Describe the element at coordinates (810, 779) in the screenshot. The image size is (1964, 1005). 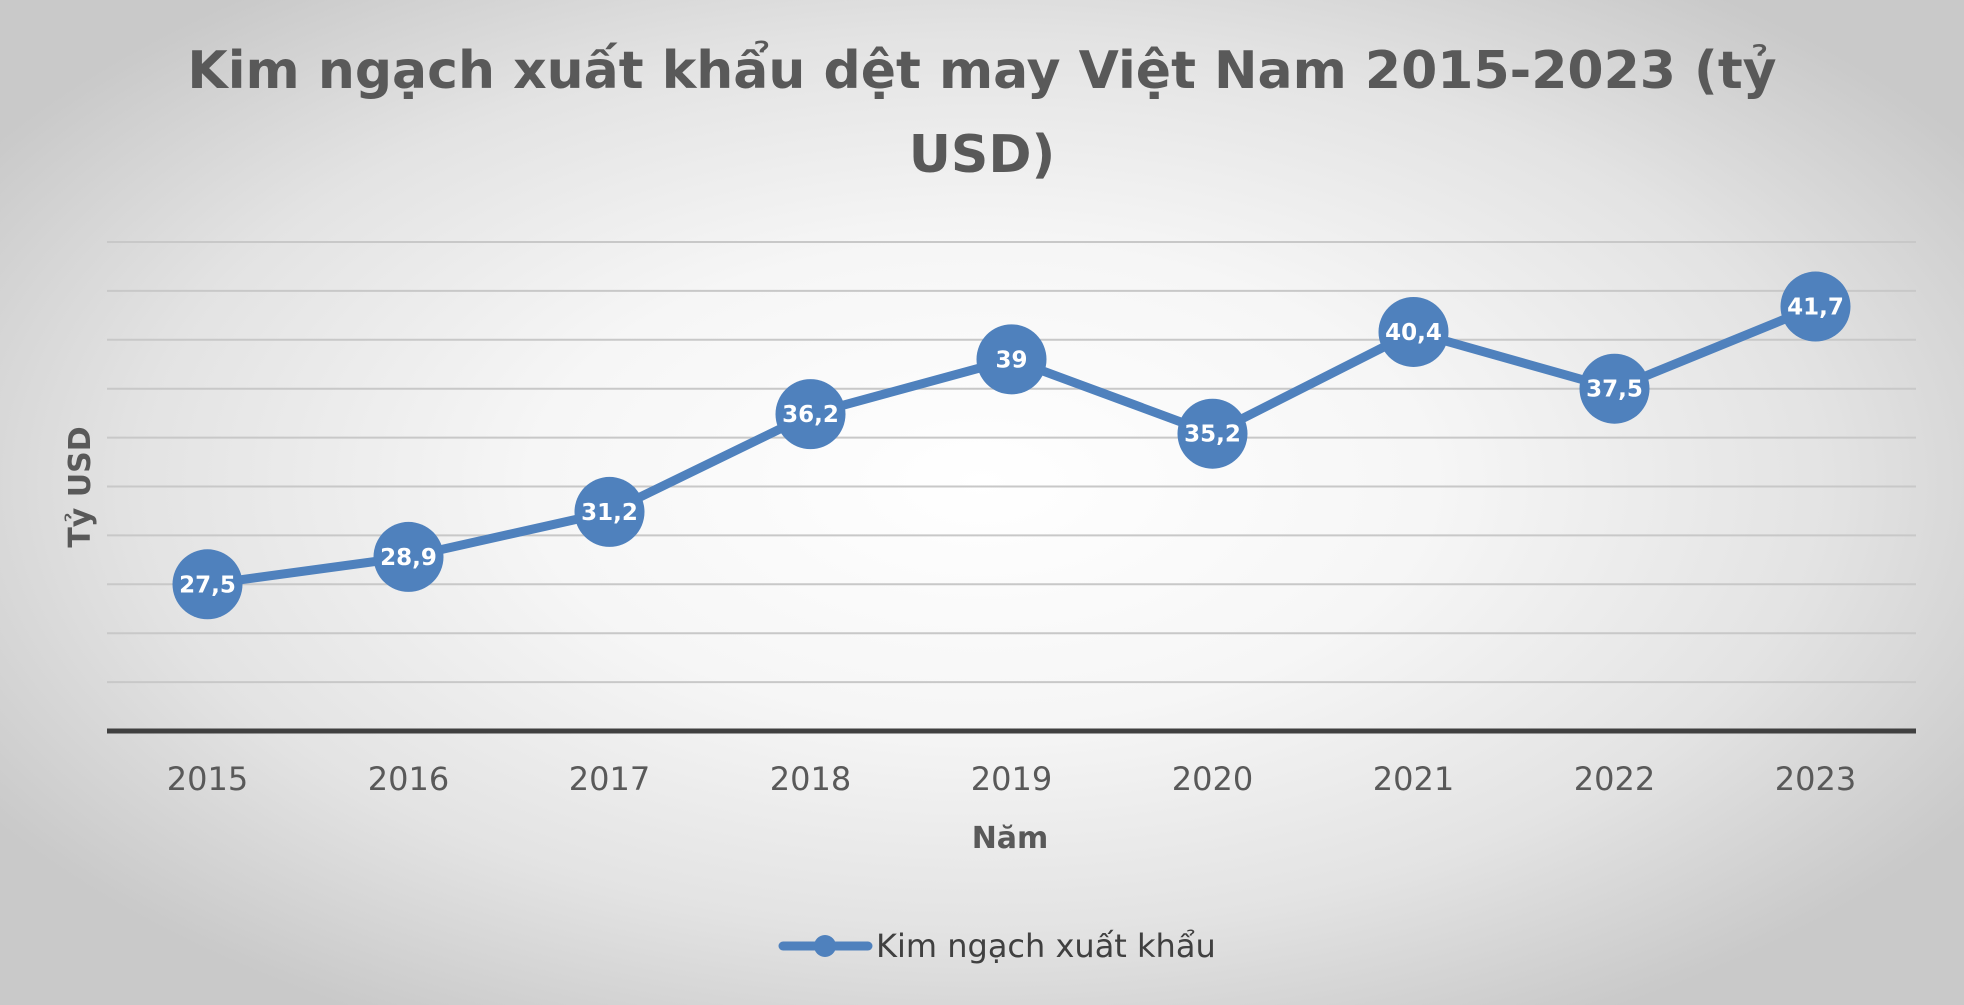
I see `x-tick-label: 2018` at that location.